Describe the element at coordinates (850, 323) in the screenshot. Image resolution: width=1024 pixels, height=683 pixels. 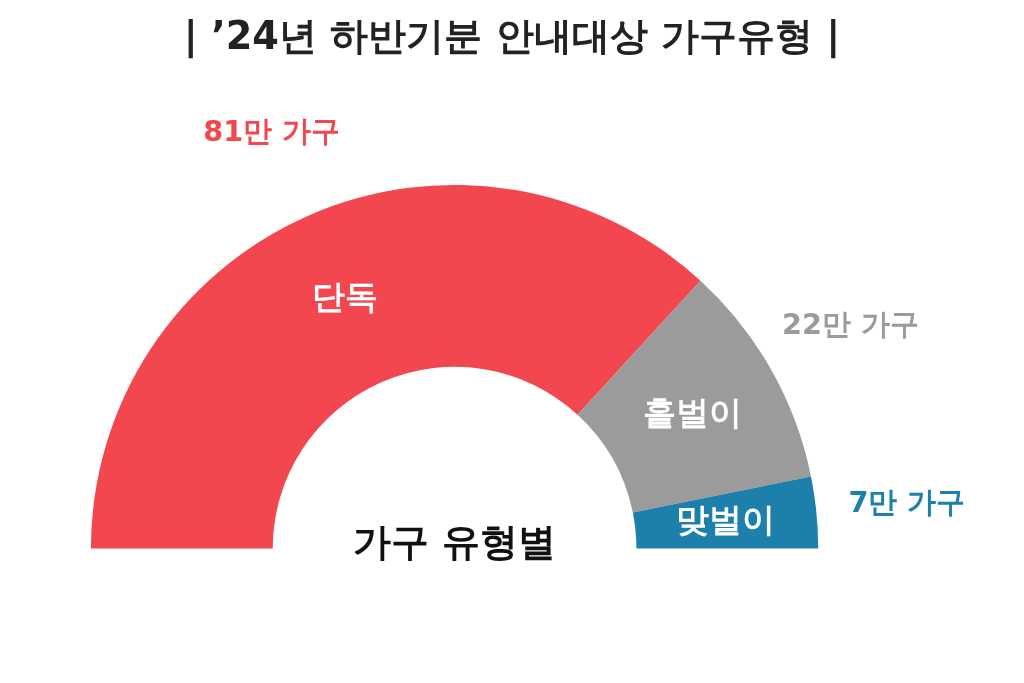
I see `data-label: 22만 가구` at that location.